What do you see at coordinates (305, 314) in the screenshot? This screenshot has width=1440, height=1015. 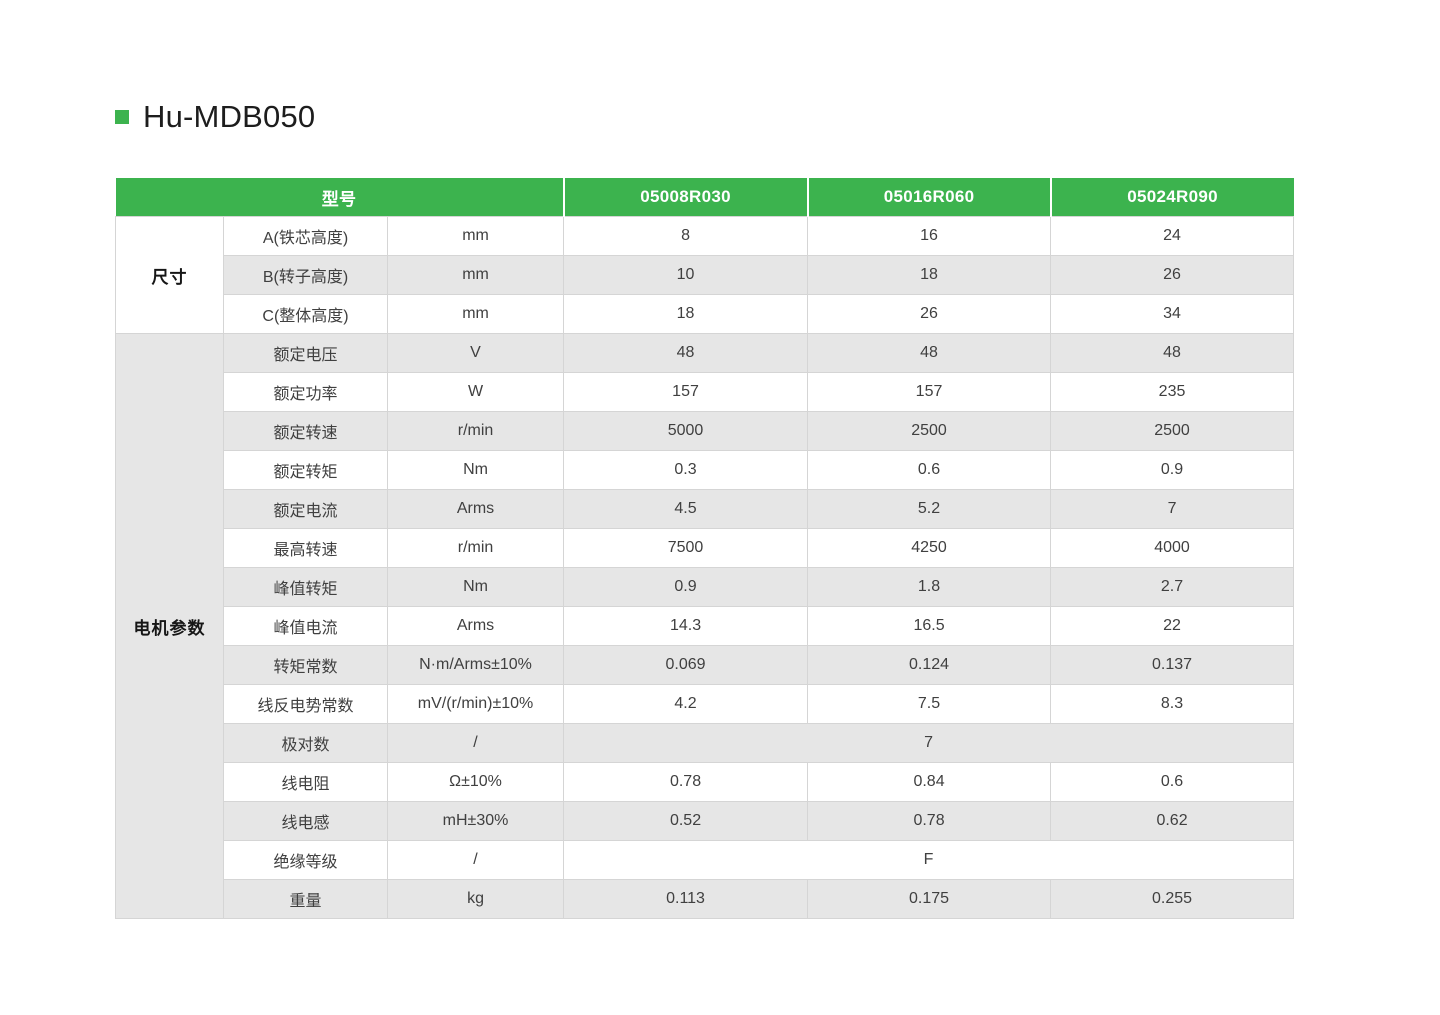 I see `param-name-cell: C(整体高度)` at bounding box center [305, 314].